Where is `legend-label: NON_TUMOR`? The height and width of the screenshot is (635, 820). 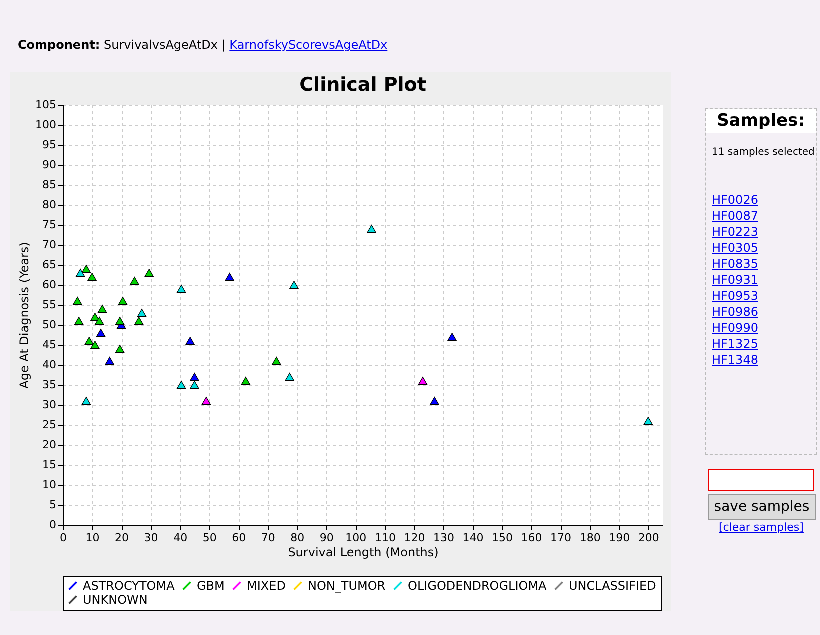
legend-label: NON_TUMOR is located at coordinates (347, 586).